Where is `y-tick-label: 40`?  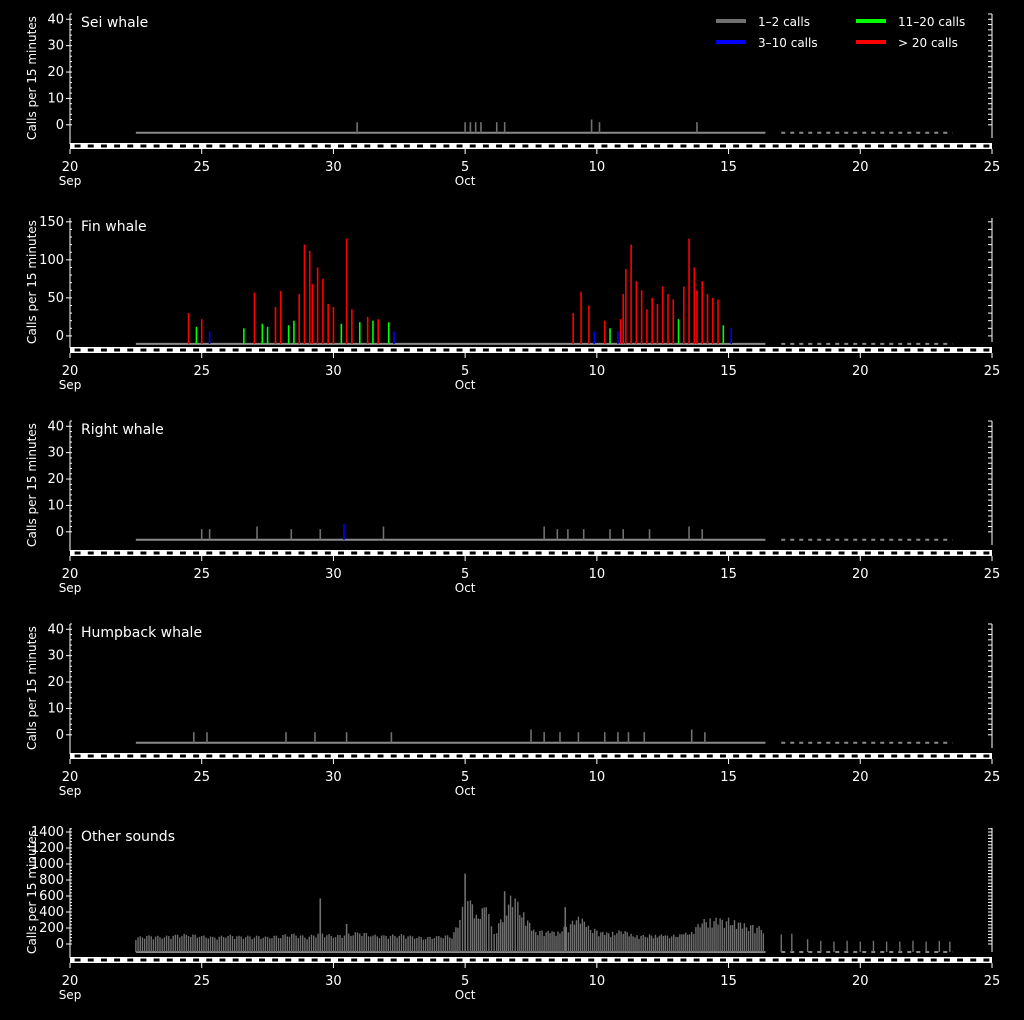
y-tick-label: 40 is located at coordinates (55, 19).